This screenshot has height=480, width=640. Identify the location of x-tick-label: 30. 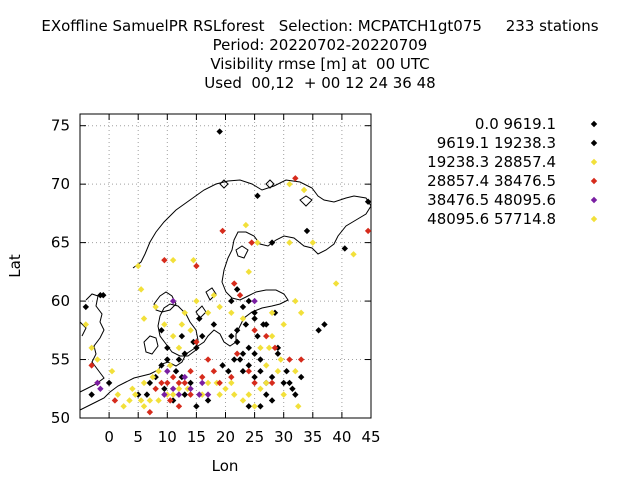
(283, 437).